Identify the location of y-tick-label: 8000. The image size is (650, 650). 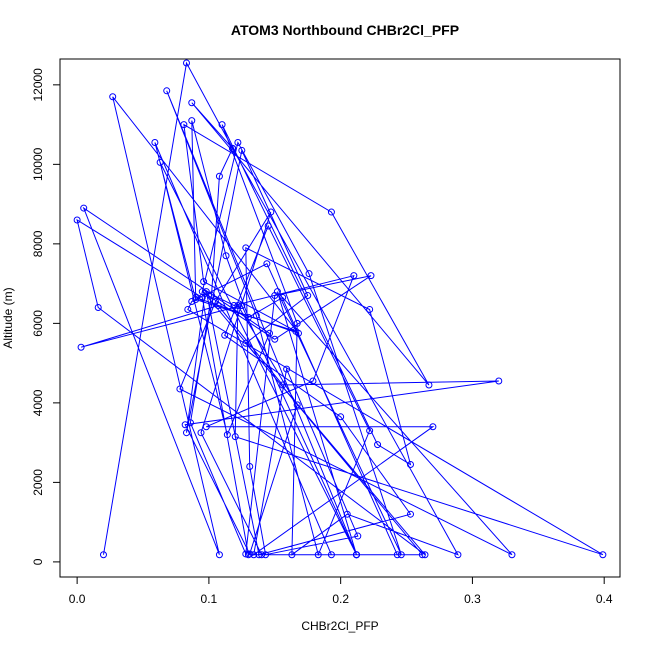
(38, 243).